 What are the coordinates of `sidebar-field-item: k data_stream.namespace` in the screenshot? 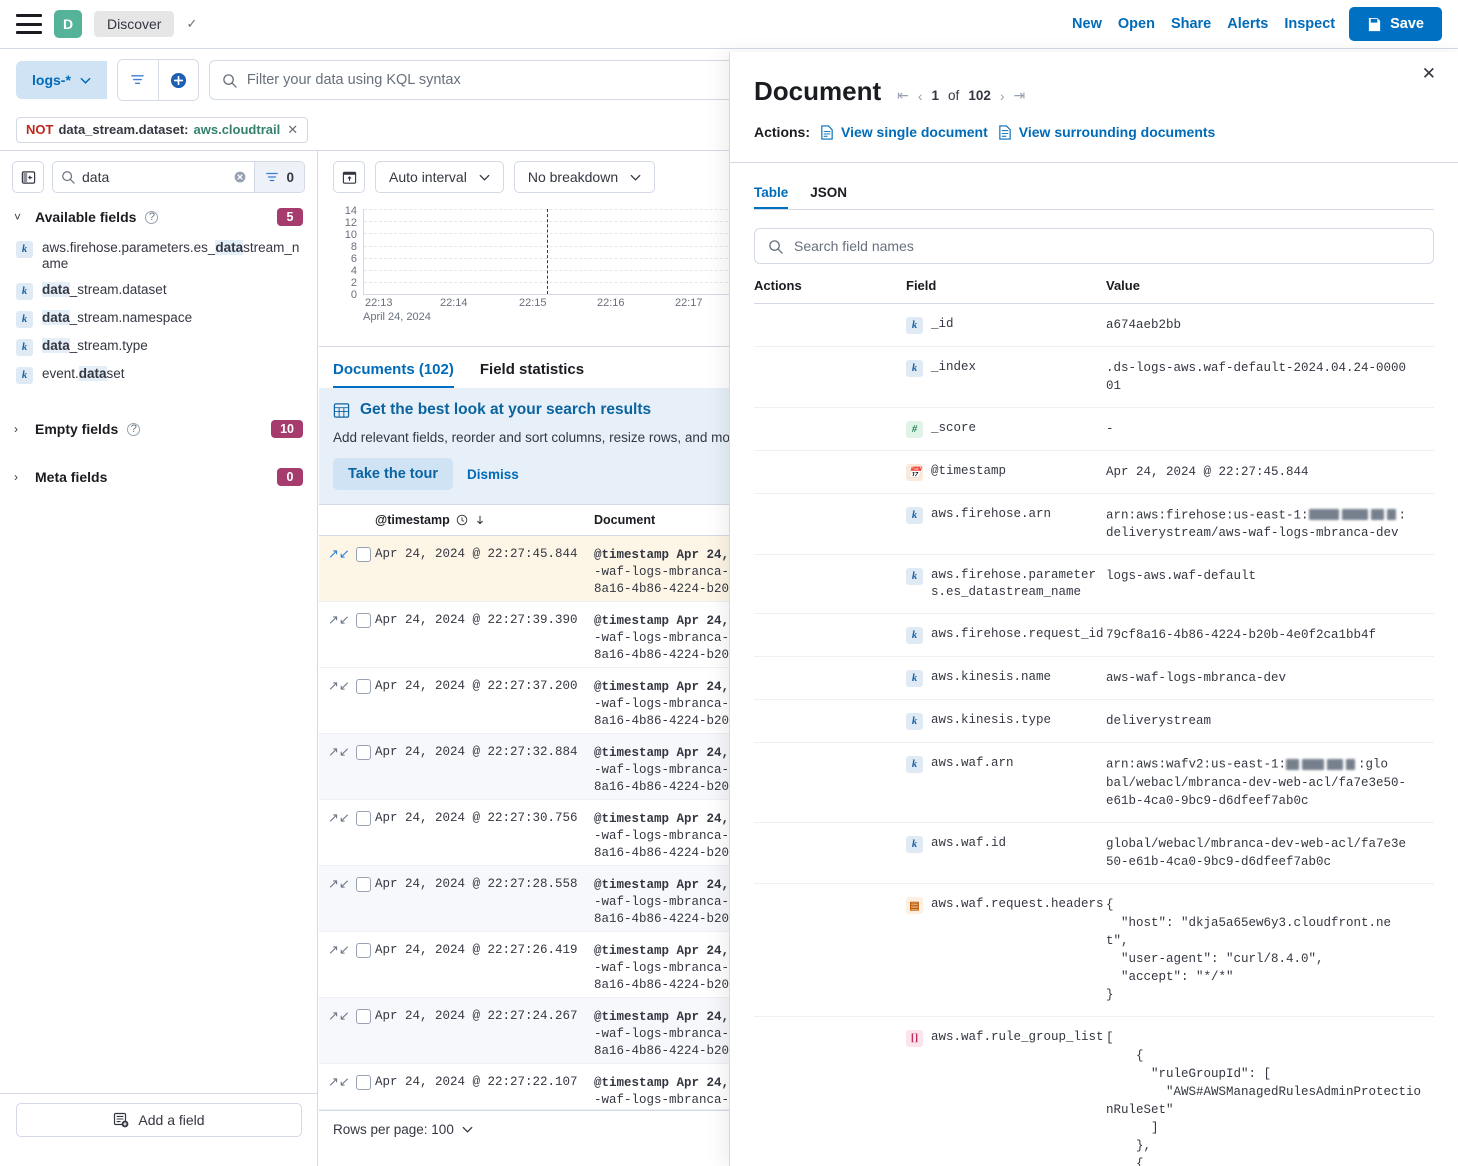 It's located at (158, 319).